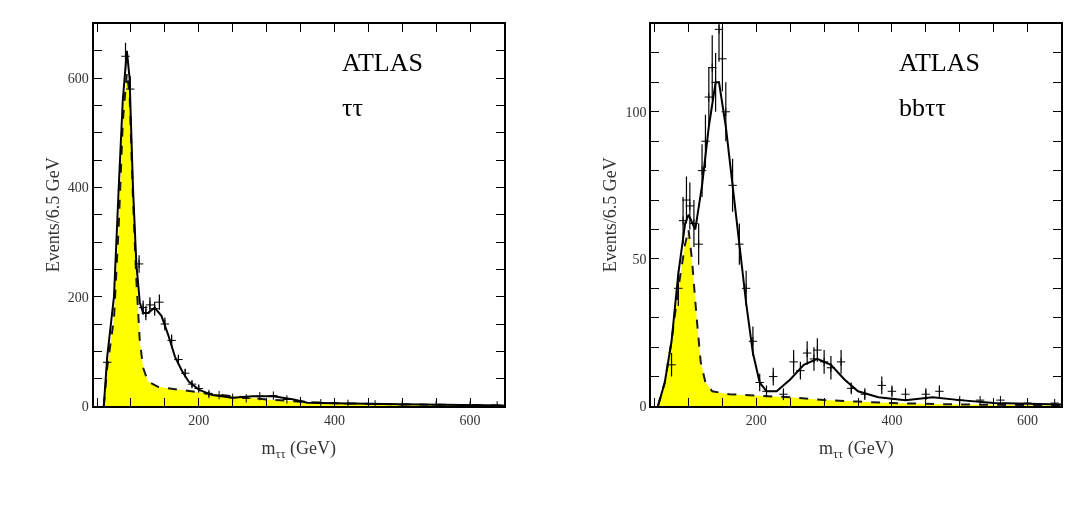 This screenshot has height=520, width=1082. What do you see at coordinates (78, 297) in the screenshot?
I see `y-tick-label: 200` at bounding box center [78, 297].